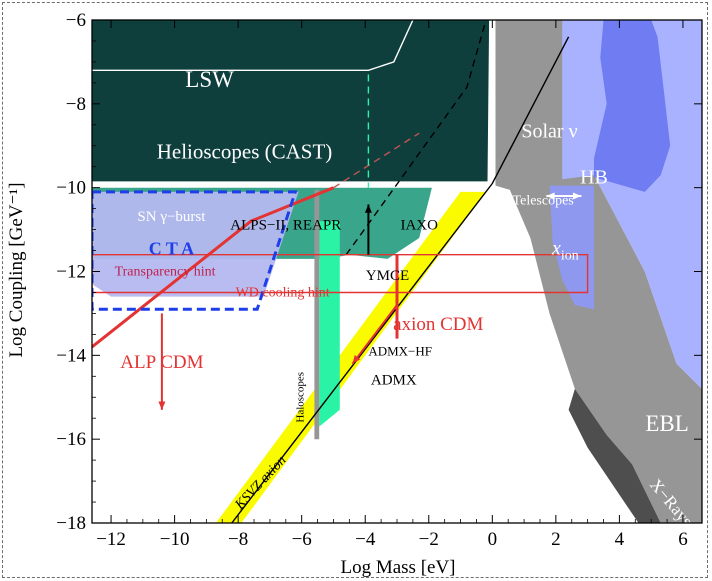 This screenshot has width=712, height=581. What do you see at coordinates (76, 20) in the screenshot?
I see `y-tick-label: −6` at bounding box center [76, 20].